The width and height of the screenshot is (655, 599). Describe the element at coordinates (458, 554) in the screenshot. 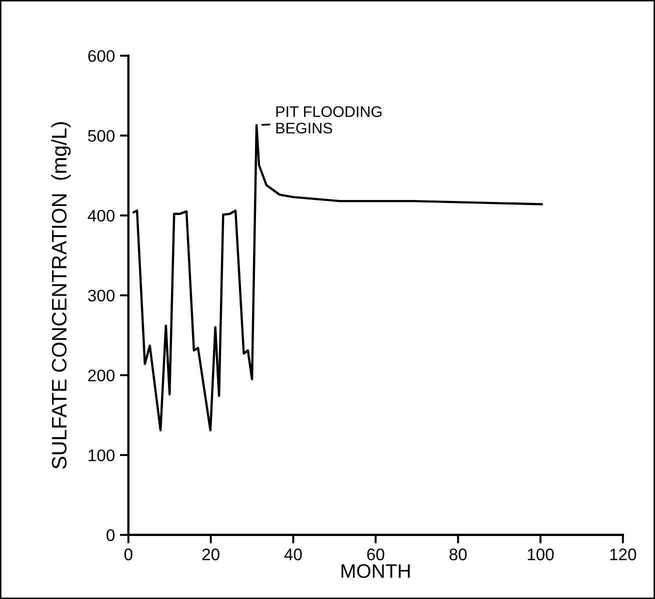

I see `x-tick-label: 80` at that location.